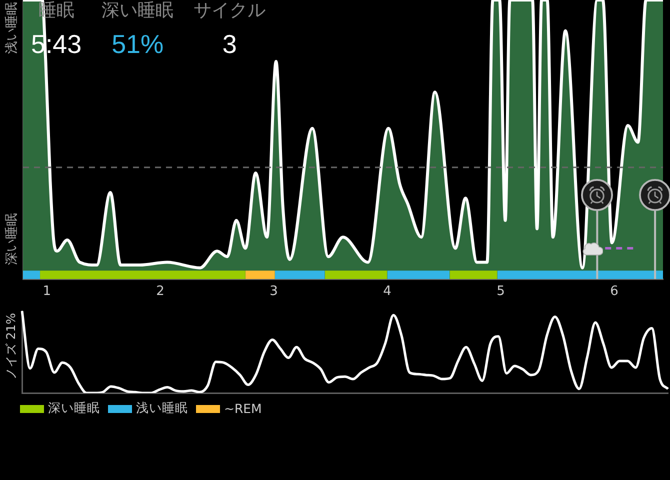  What do you see at coordinates (614, 292) in the screenshot?
I see `x-tick-label: 6` at bounding box center [614, 292].